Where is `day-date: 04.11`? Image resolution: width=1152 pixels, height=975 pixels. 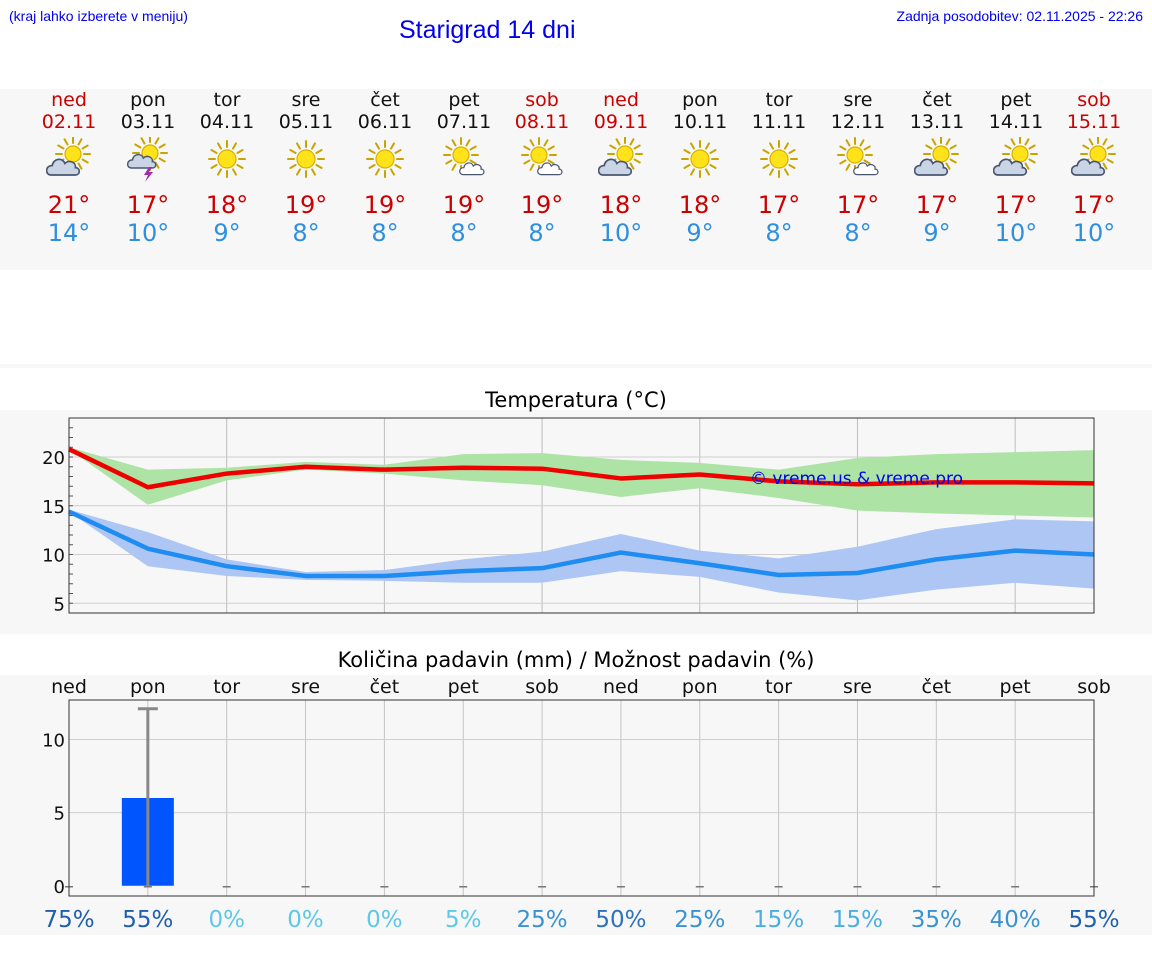
day-date: 04.11 is located at coordinates (227, 122).